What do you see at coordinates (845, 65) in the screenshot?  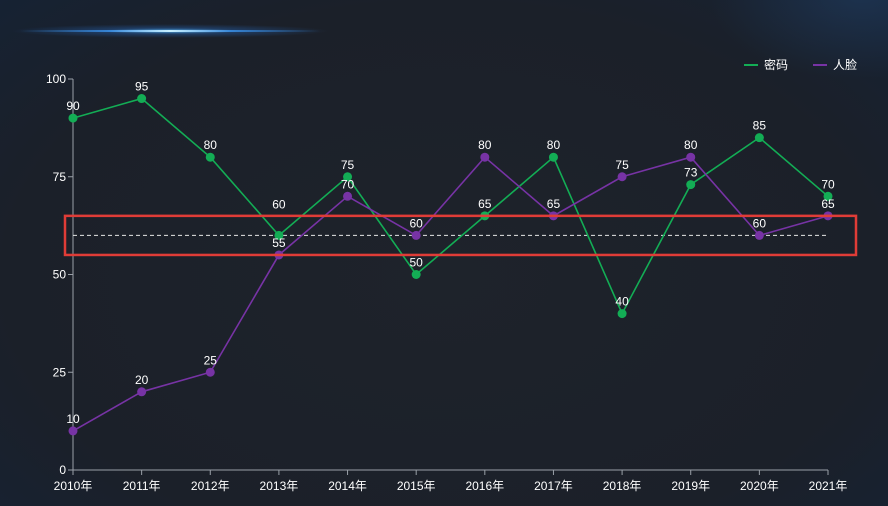 I see `legend-label-renlian: 人脸` at bounding box center [845, 65].